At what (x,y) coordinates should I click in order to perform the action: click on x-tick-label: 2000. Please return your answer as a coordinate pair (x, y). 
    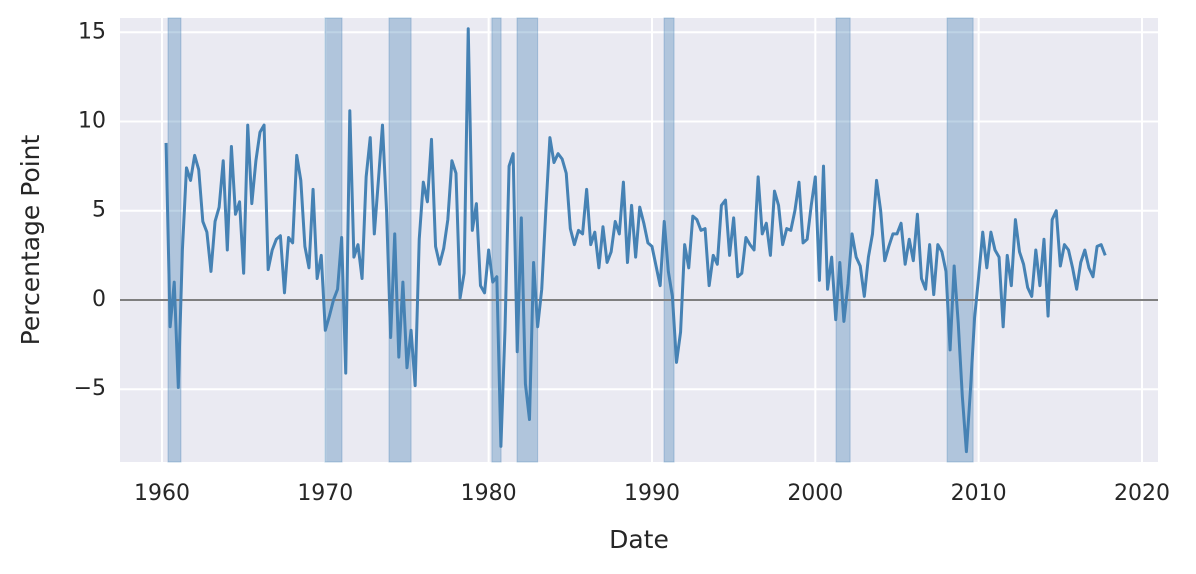
    Looking at the image, I should click on (815, 493).